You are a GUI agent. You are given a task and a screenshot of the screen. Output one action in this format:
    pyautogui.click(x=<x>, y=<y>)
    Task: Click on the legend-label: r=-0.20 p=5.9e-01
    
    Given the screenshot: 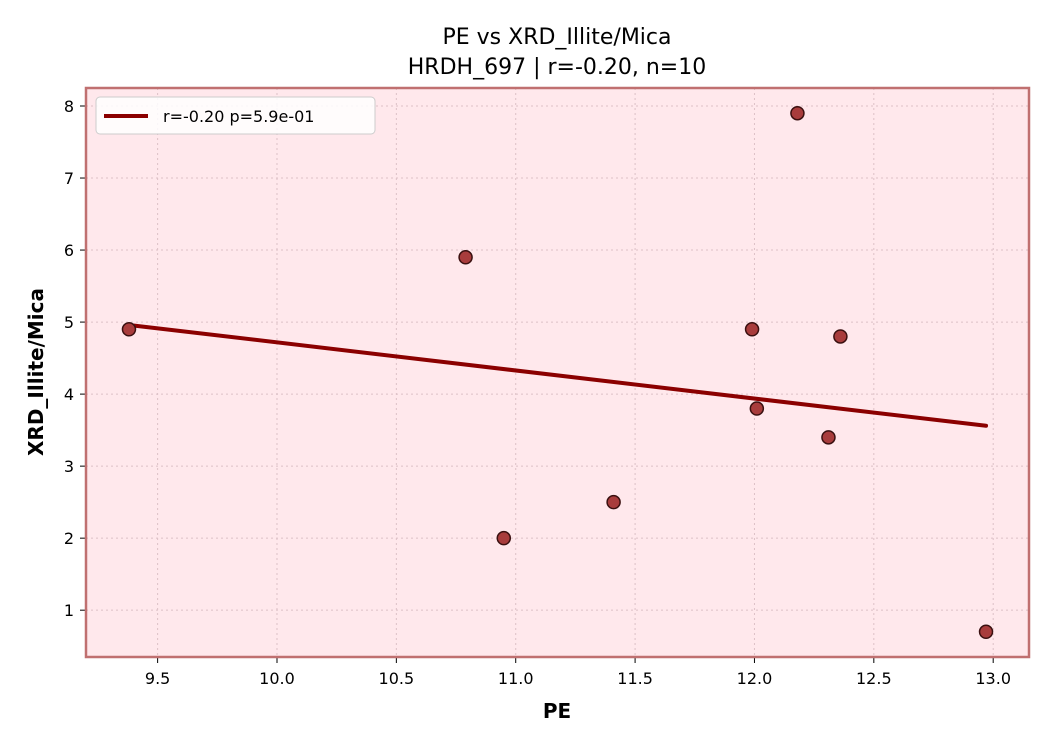 What is the action you would take?
    pyautogui.click(x=238, y=116)
    